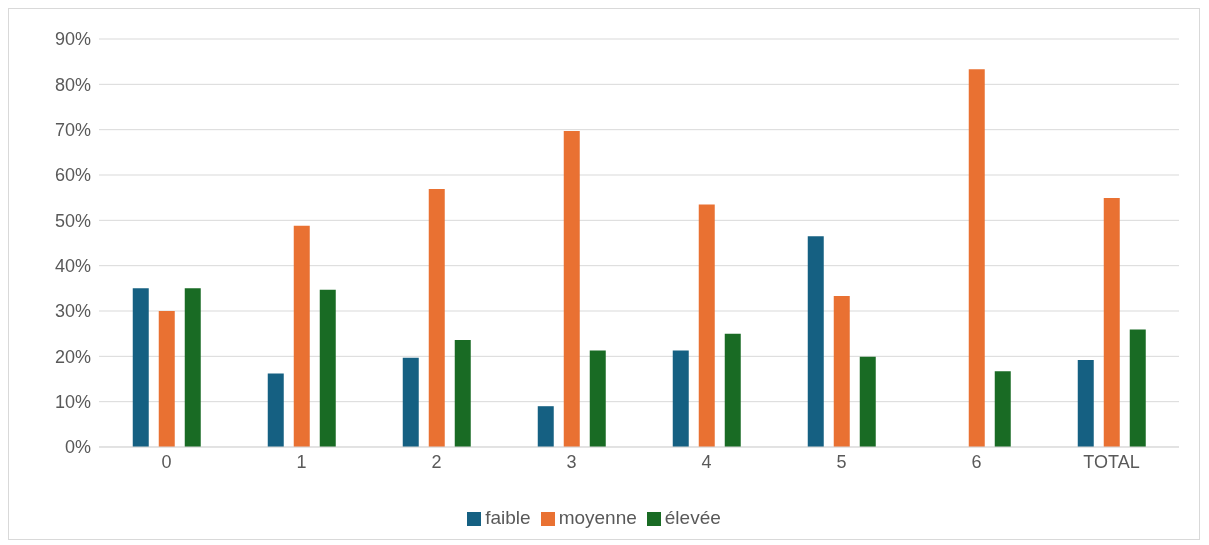 Image resolution: width=1209 pixels, height=545 pixels. Describe the element at coordinates (77, 447) in the screenshot. I see `y-tick-label: 0%` at that location.